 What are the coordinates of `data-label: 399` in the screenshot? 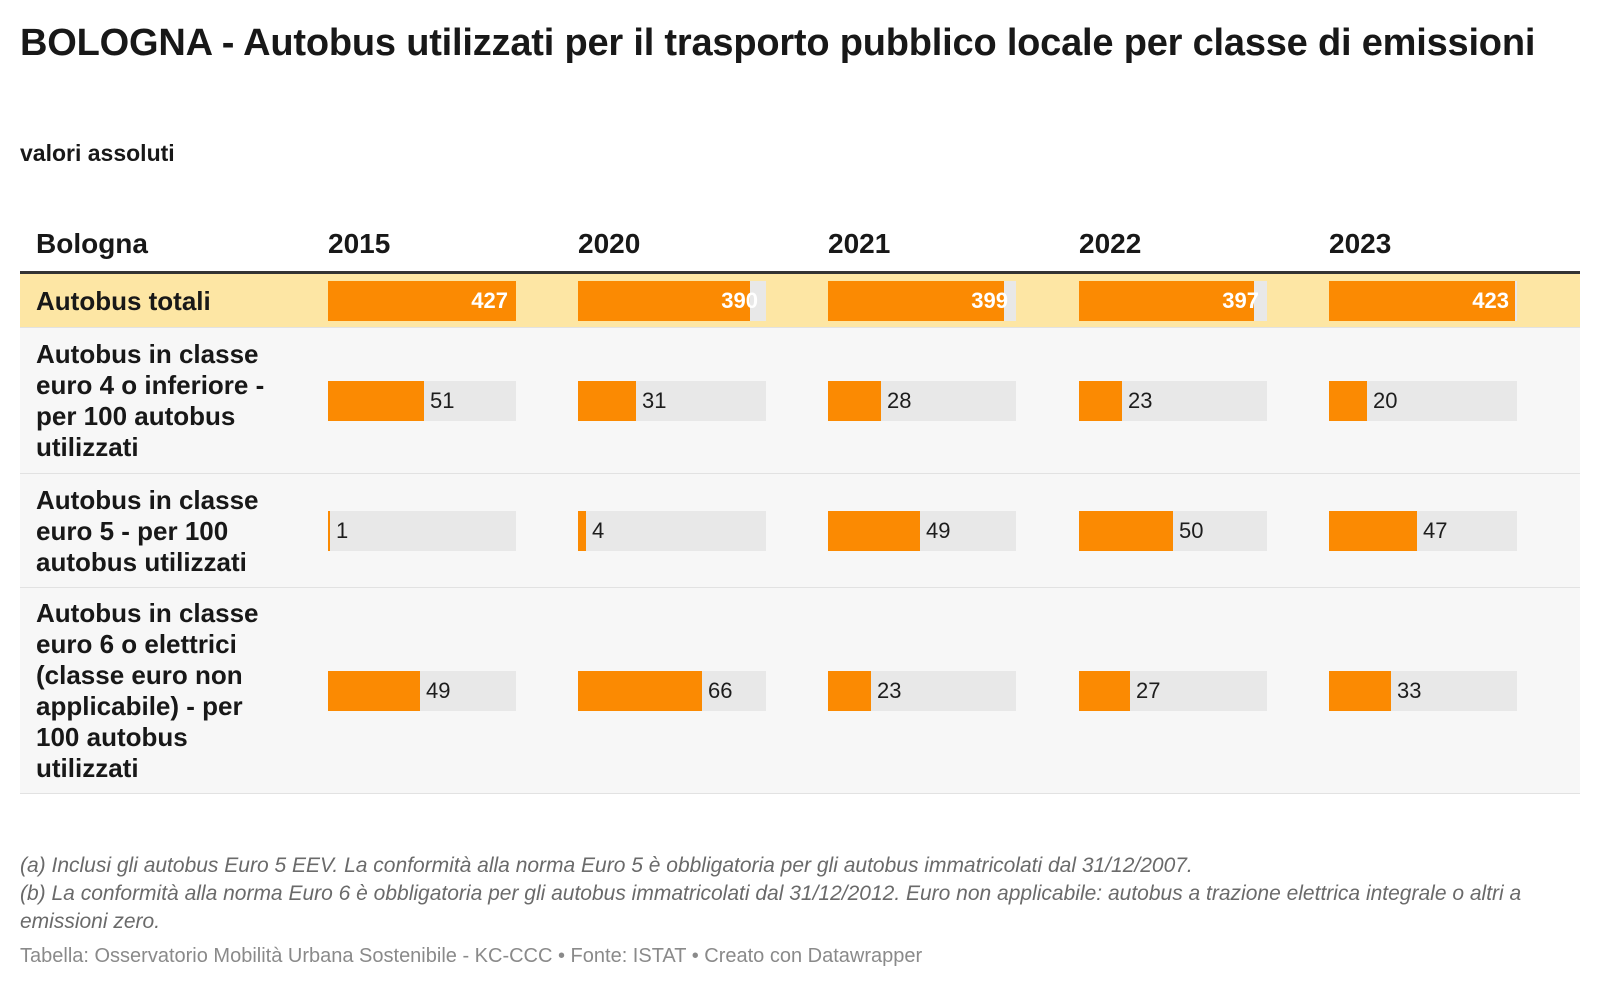 It's located at (989, 300).